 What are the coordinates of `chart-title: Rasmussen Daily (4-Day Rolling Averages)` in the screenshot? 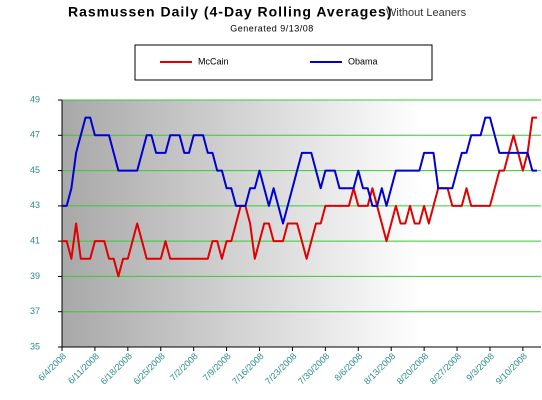 It's located at (230, 12).